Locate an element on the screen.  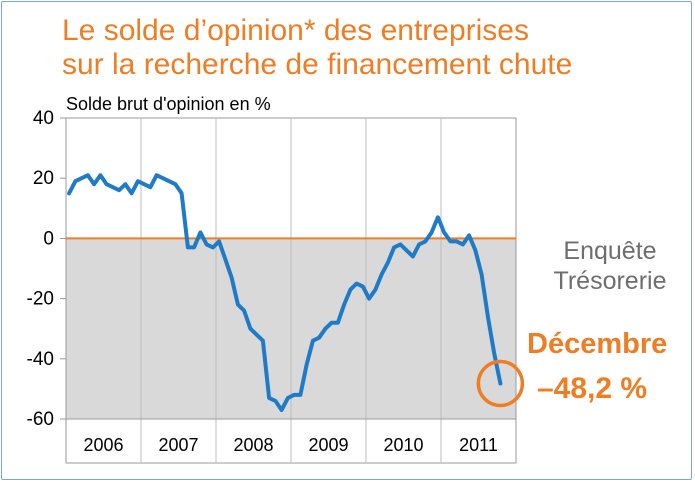
title-line-1: Le solde d’opinion* des entreprises is located at coordinates (295, 30).